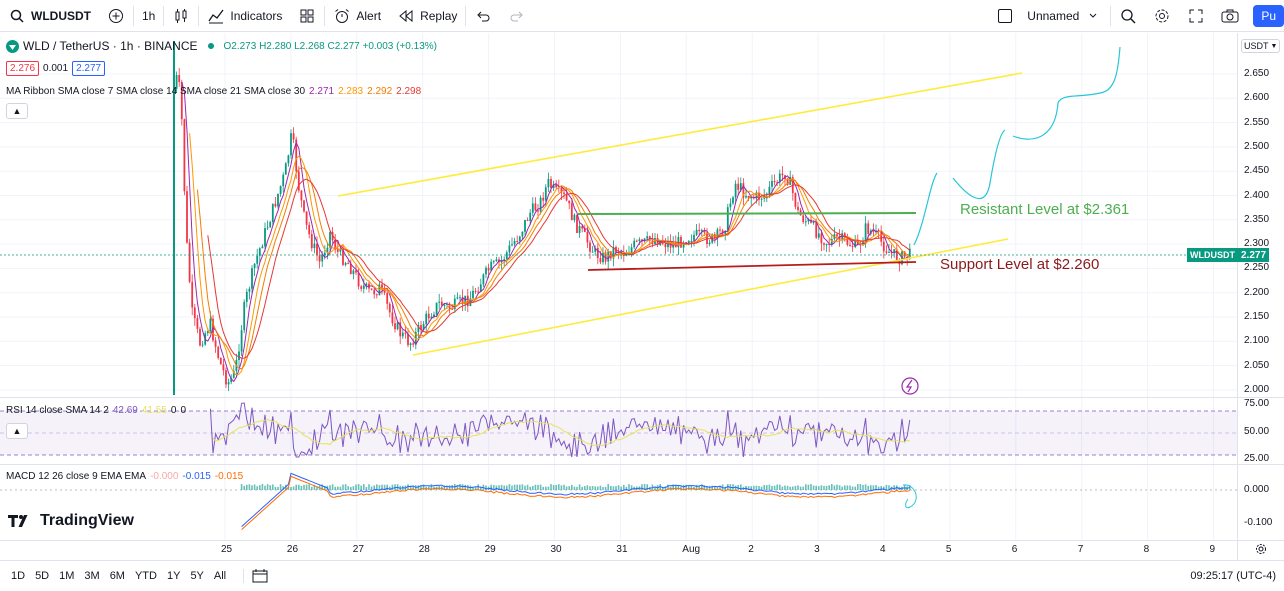 This screenshot has height=591, width=1284. Describe the element at coordinates (255, 576) in the screenshot. I see `date-range-button` at that location.